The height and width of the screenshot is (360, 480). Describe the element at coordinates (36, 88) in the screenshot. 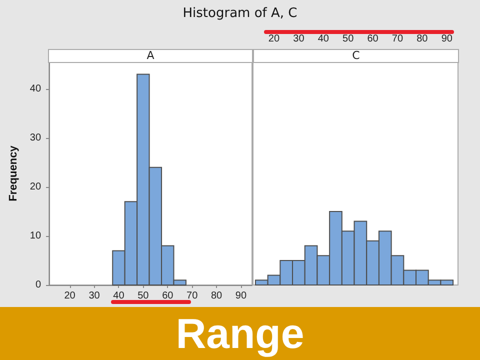

I see `y-tick-label: 40` at that location.